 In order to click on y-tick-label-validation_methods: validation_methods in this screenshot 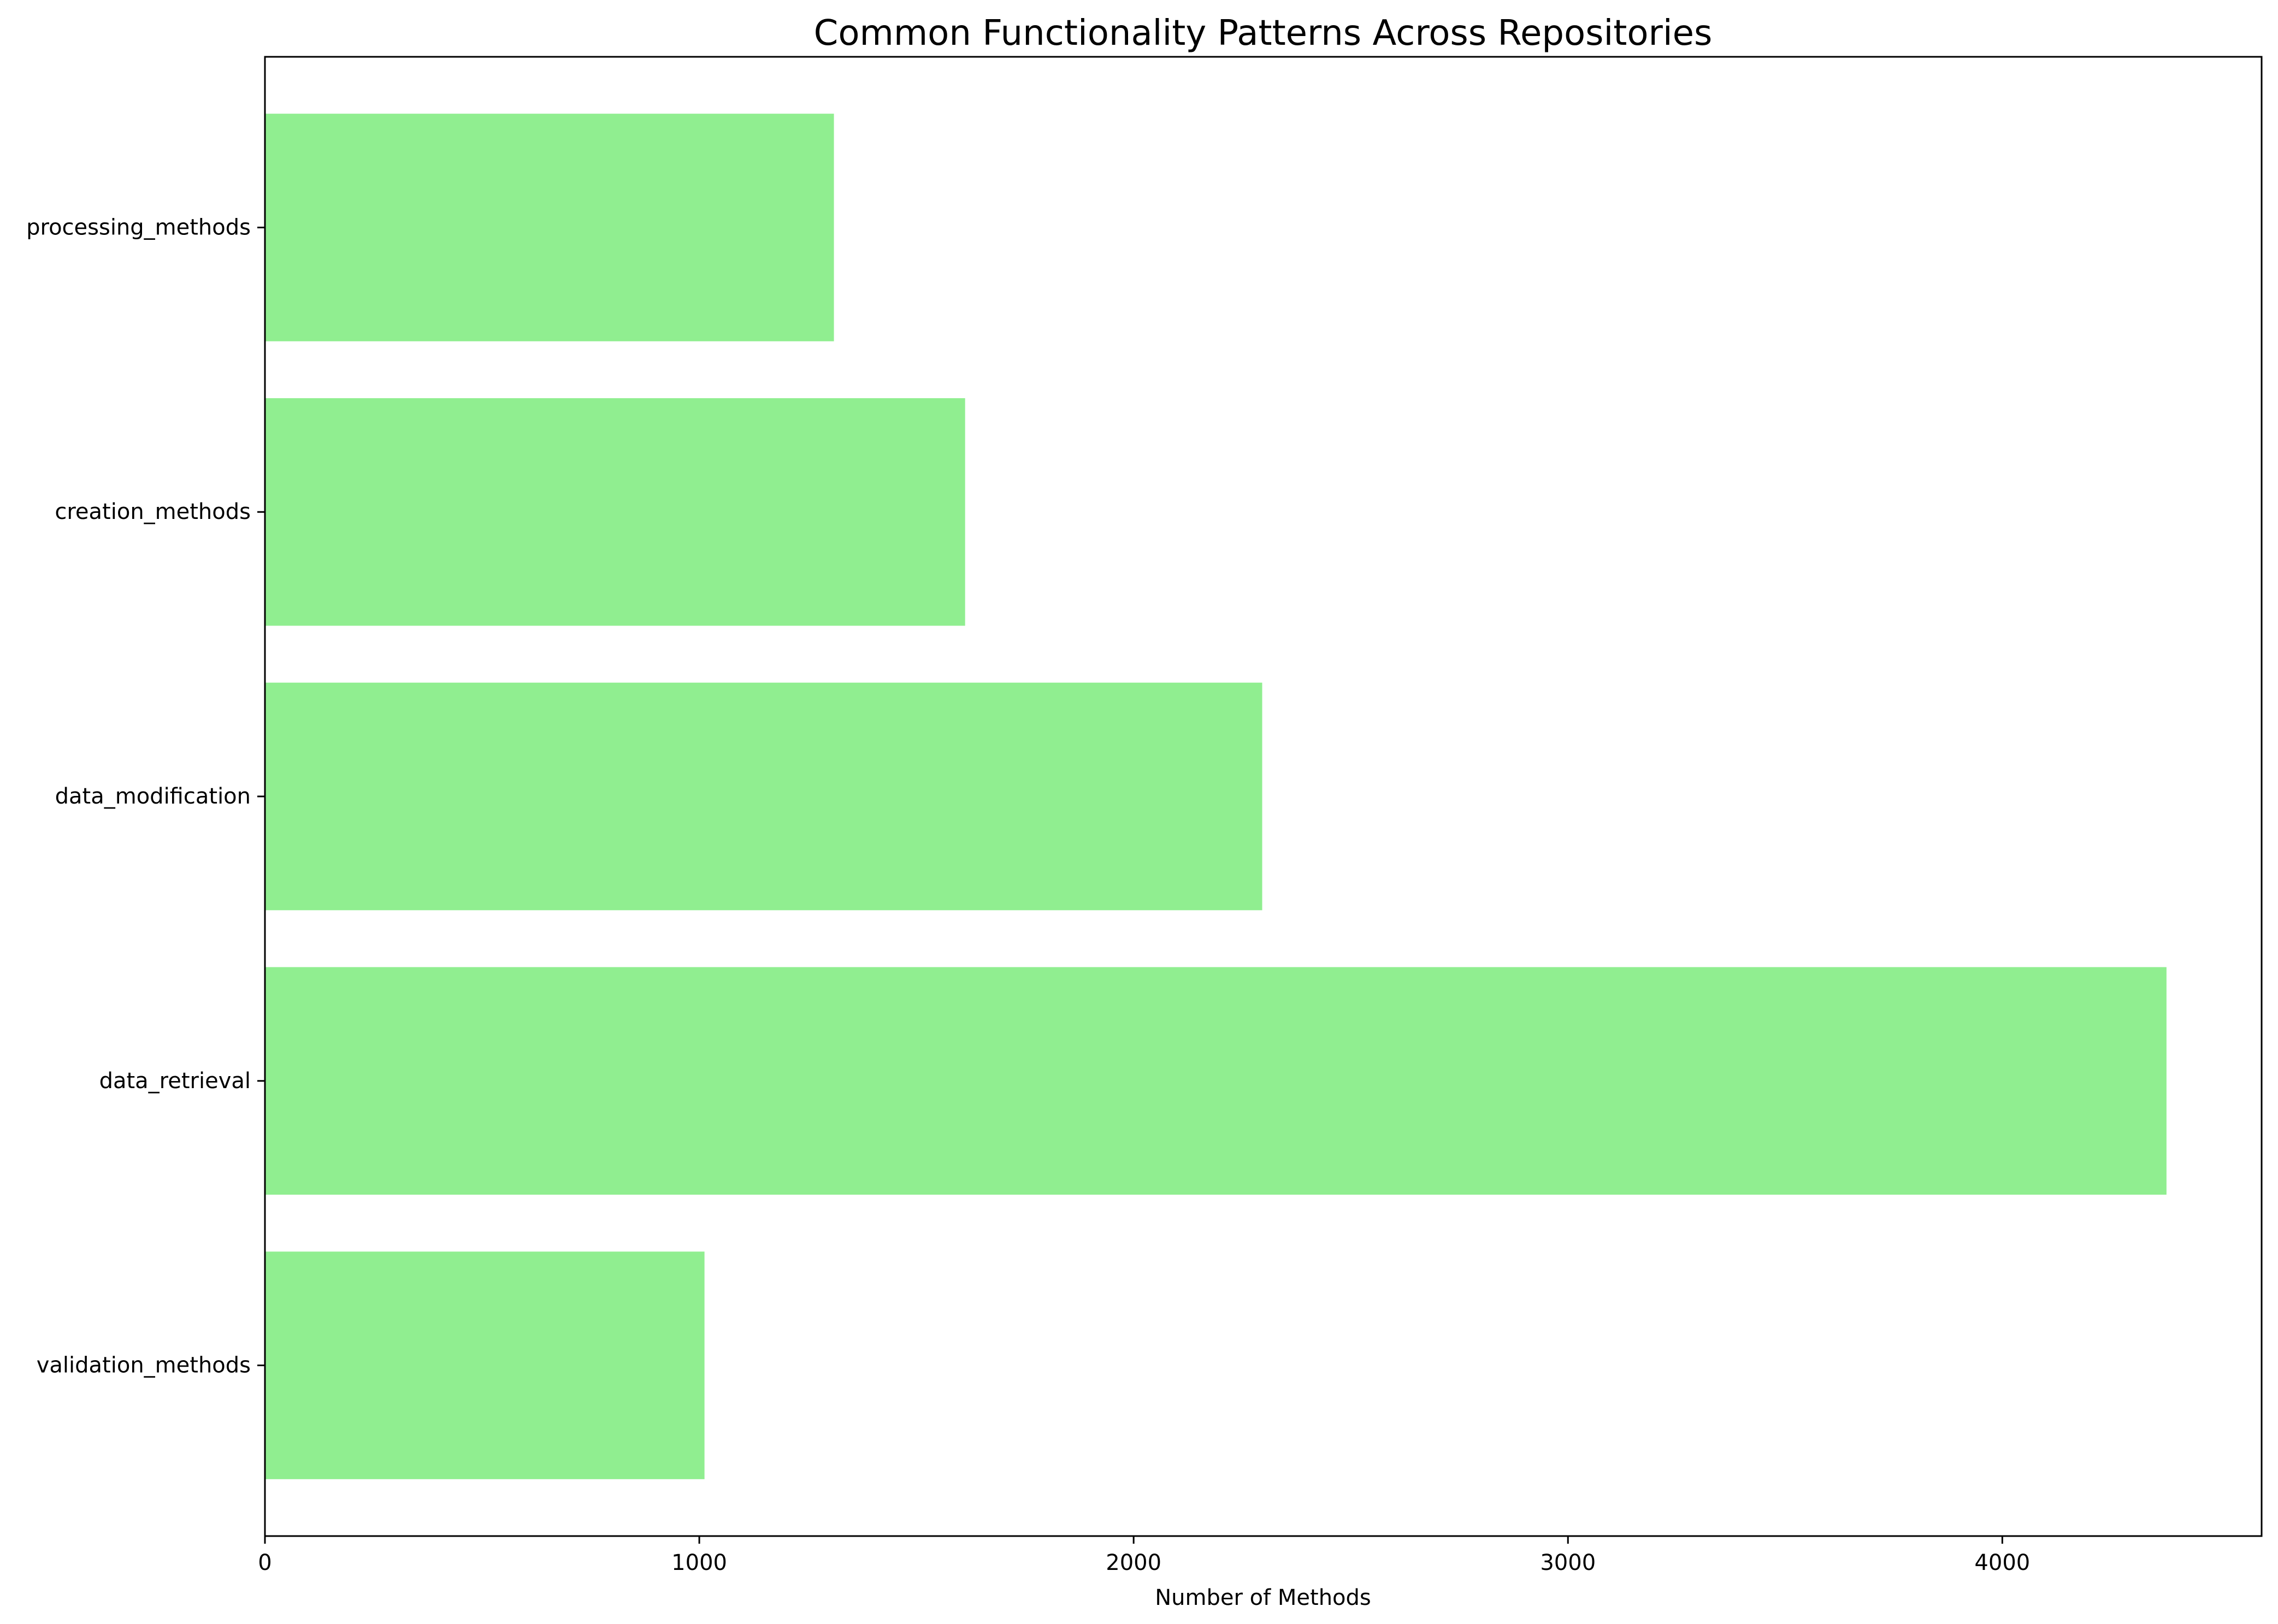, I will do `click(144, 1365)`.